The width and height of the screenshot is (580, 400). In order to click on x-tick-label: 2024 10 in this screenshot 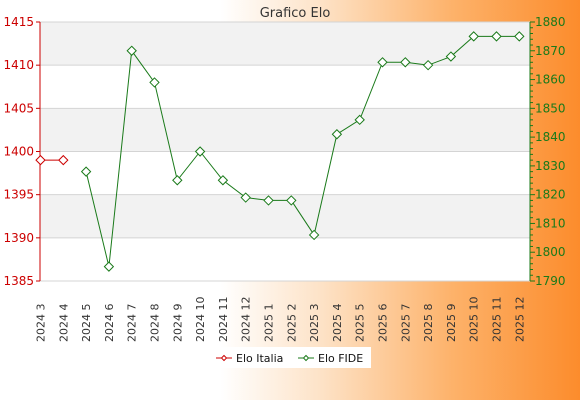, I will do `click(200, 320)`.